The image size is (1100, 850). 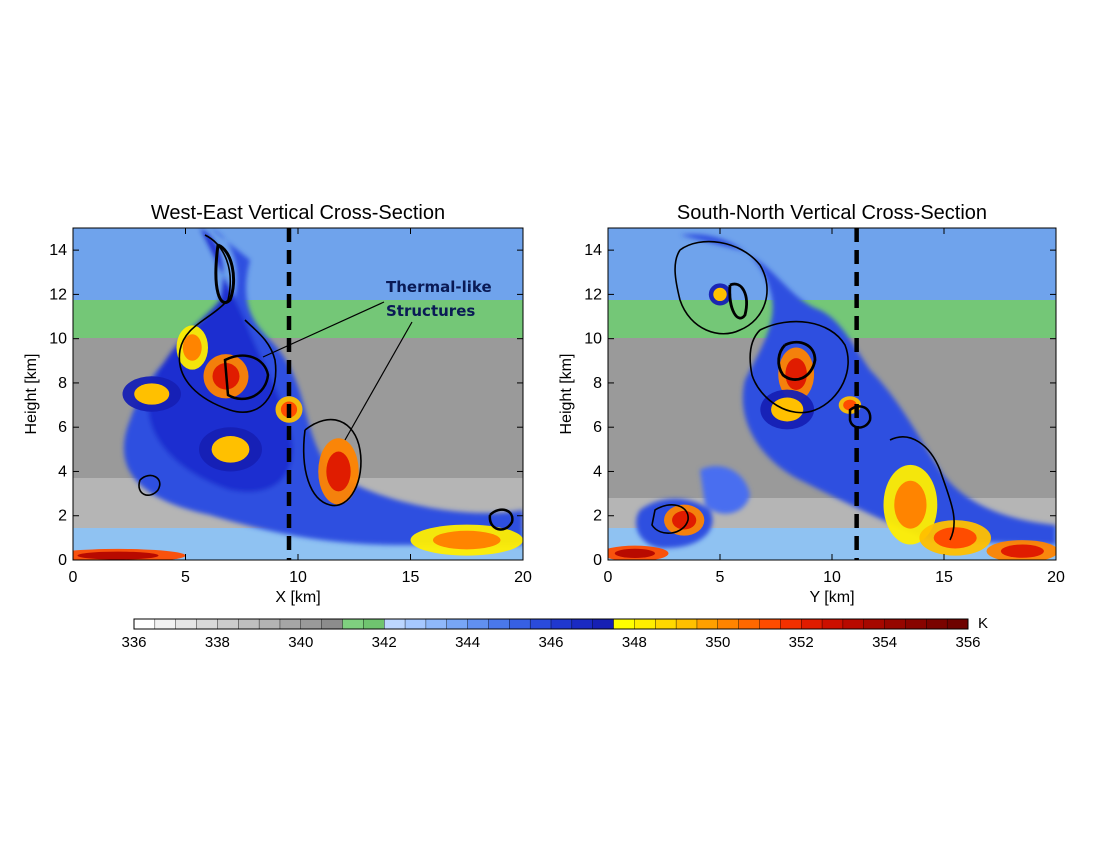 I want to click on colorbar-tick-label: 338, so click(x=217, y=642).